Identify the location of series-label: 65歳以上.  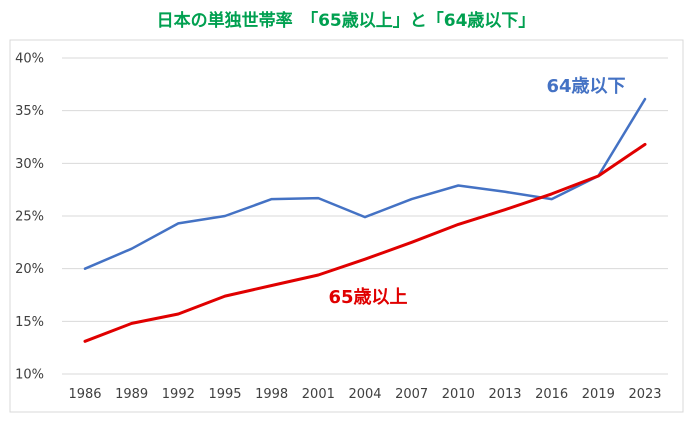
(367, 297).